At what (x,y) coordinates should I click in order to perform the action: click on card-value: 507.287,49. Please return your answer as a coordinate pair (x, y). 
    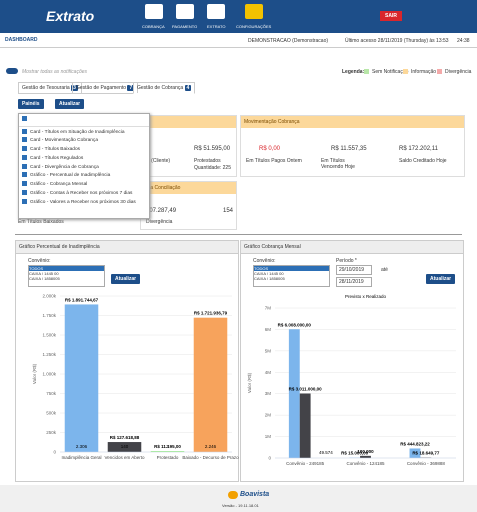
    Looking at the image, I should click on (161, 211).